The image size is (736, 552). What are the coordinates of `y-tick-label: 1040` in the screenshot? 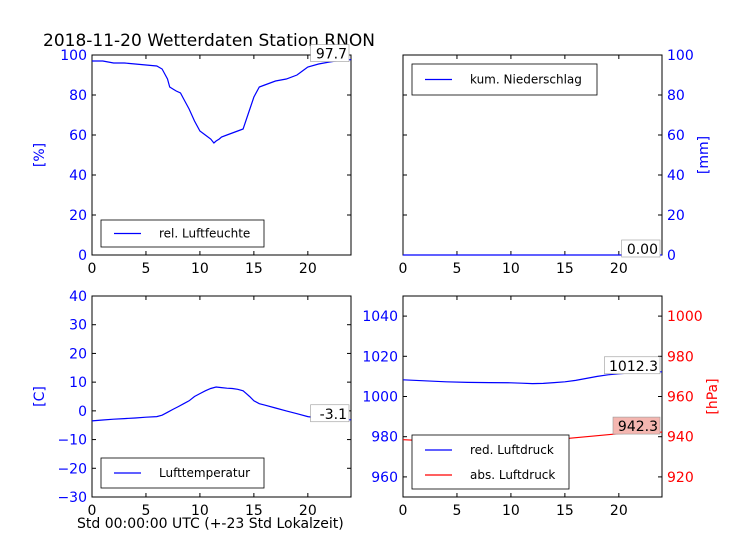 It's located at (380, 317).